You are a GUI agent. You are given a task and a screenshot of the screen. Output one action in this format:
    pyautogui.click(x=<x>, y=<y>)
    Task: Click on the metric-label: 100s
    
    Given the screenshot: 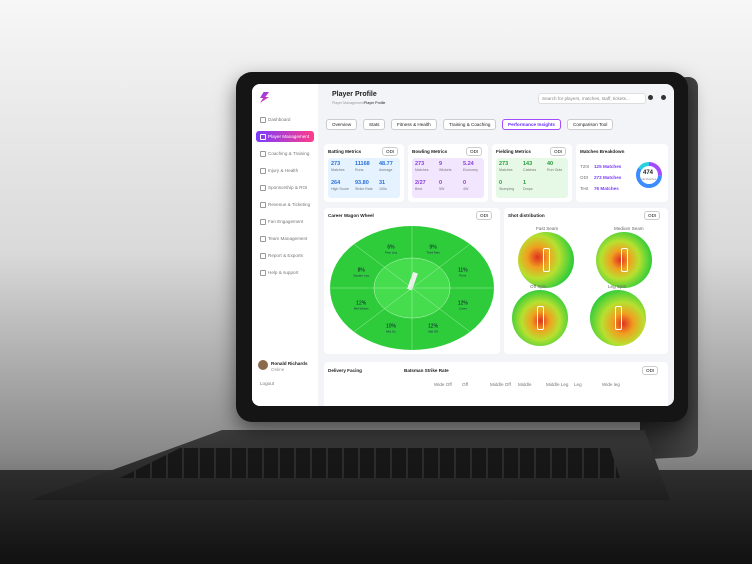 What is the action you would take?
    pyautogui.click(x=383, y=189)
    